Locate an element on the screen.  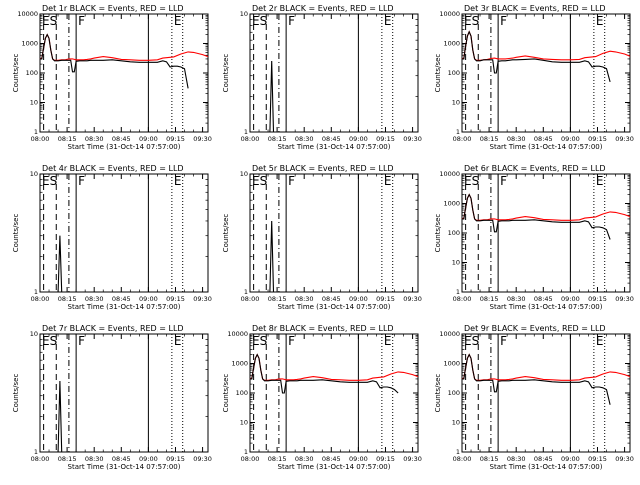
panel-title: Det 3r BLACK = Events, RED = LLD is located at coordinates (535, 8).